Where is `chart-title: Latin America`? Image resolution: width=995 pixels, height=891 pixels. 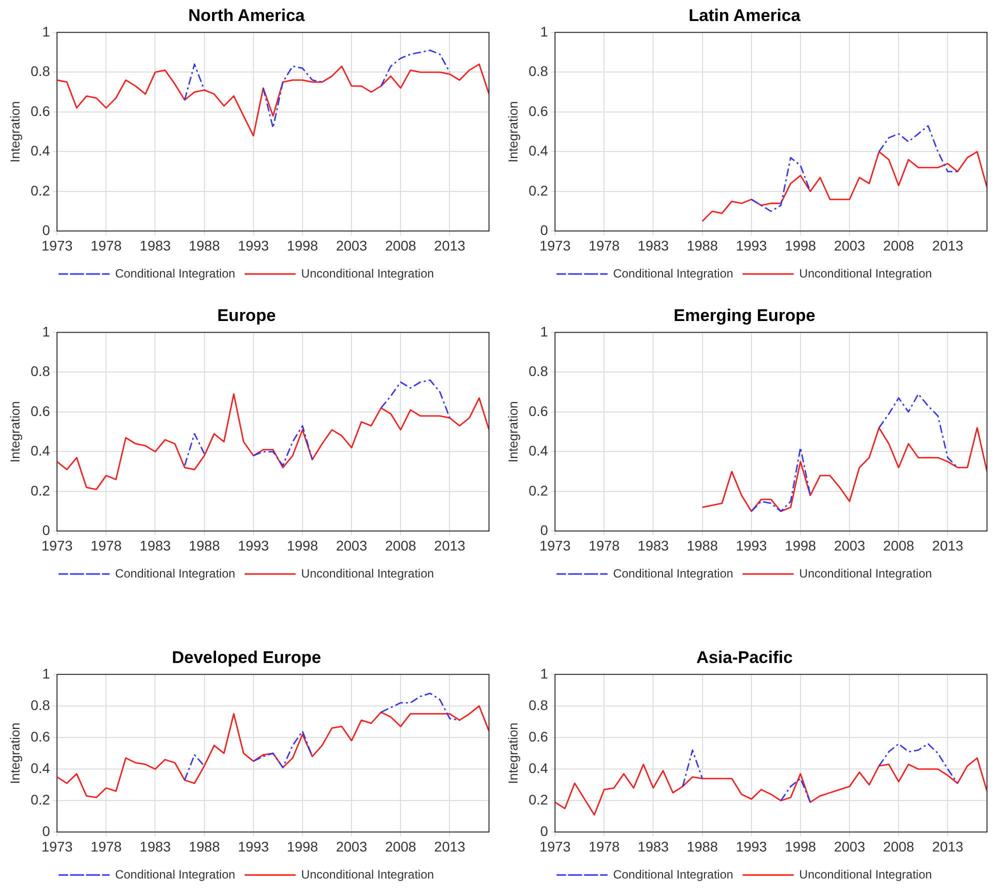
chart-title: Latin America is located at coordinates (744, 15).